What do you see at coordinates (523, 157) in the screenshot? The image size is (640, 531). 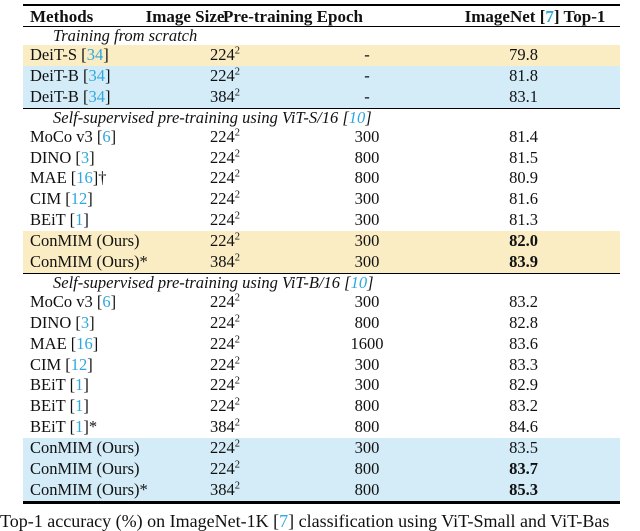 I see `top1-value: 81.5` at bounding box center [523, 157].